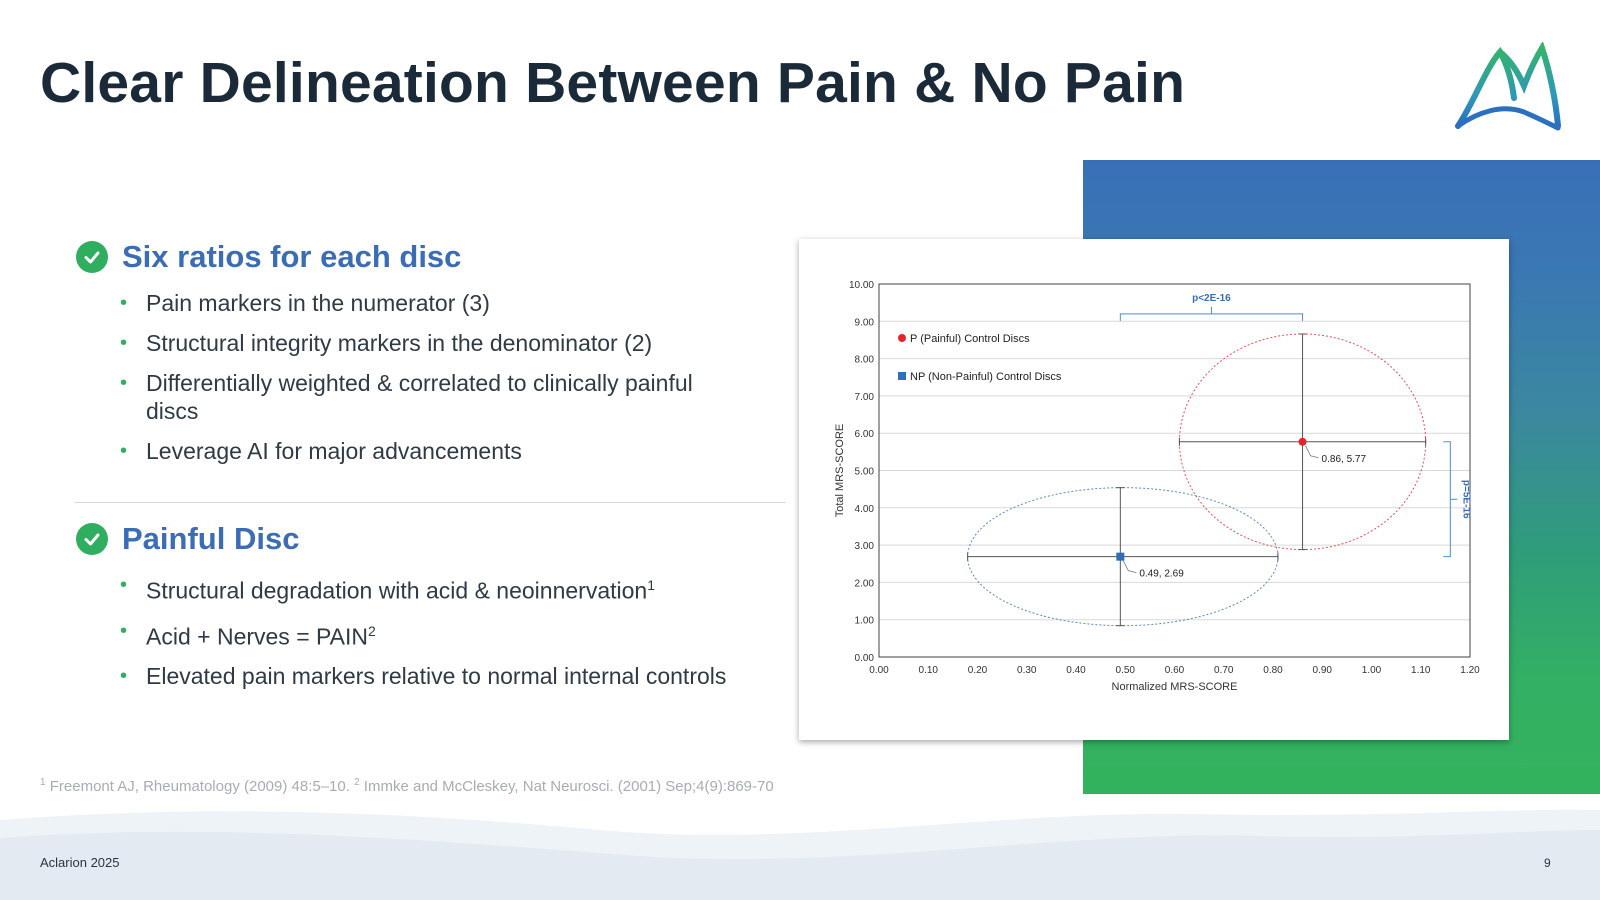 Image resolution: width=1600 pixels, height=900 pixels. Describe the element at coordinates (430, 502) in the screenshot. I see `section-divider` at that location.